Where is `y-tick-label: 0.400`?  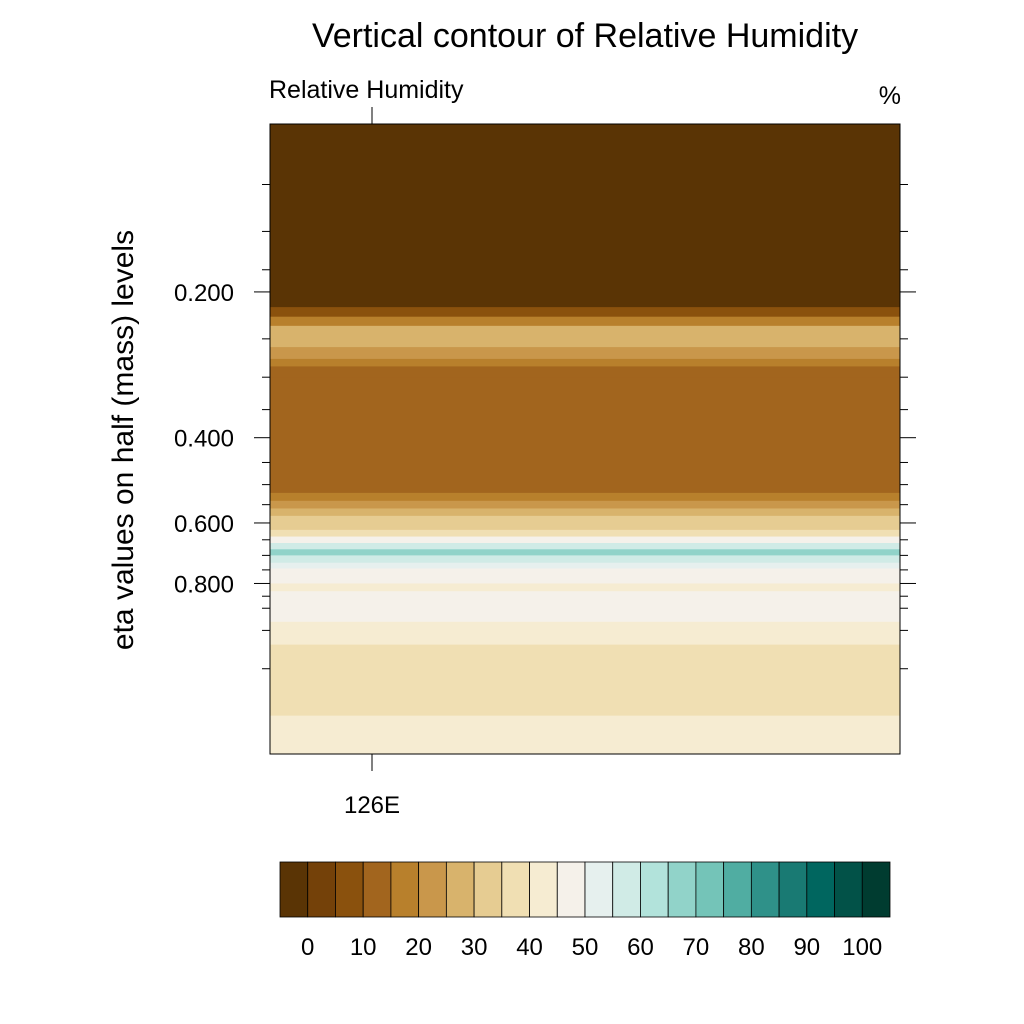
y-tick-label: 0.400 is located at coordinates (204, 439).